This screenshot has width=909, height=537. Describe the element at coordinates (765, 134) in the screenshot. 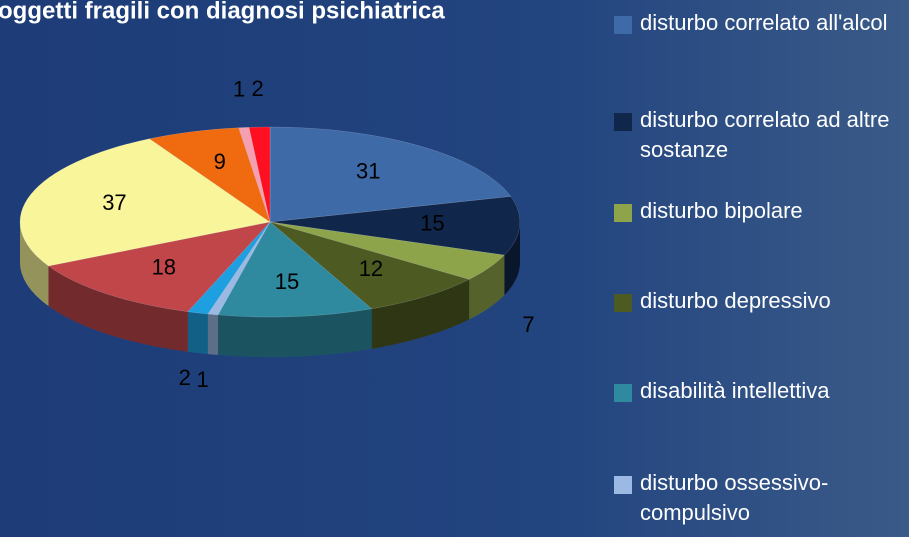

I see `legend-label: disturbo correlato ad altre sostanze` at that location.